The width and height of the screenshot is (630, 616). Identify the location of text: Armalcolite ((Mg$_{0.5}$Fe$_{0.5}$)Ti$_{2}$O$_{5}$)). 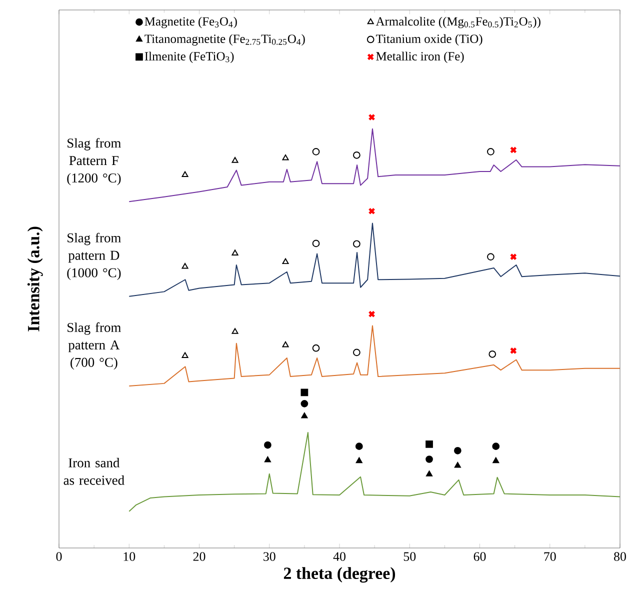
(458, 22).